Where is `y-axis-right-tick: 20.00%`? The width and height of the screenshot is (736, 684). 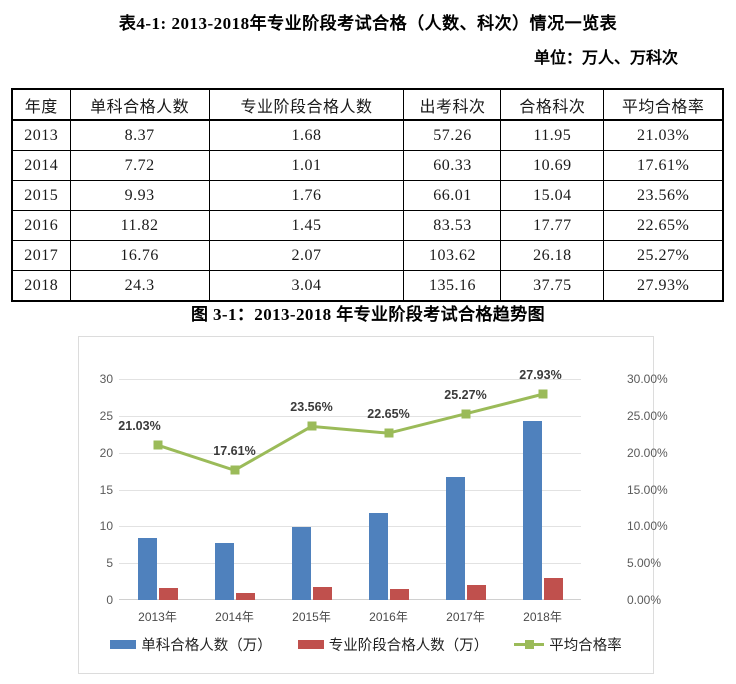
y-axis-right-tick: 20.00% is located at coordinates (647, 452).